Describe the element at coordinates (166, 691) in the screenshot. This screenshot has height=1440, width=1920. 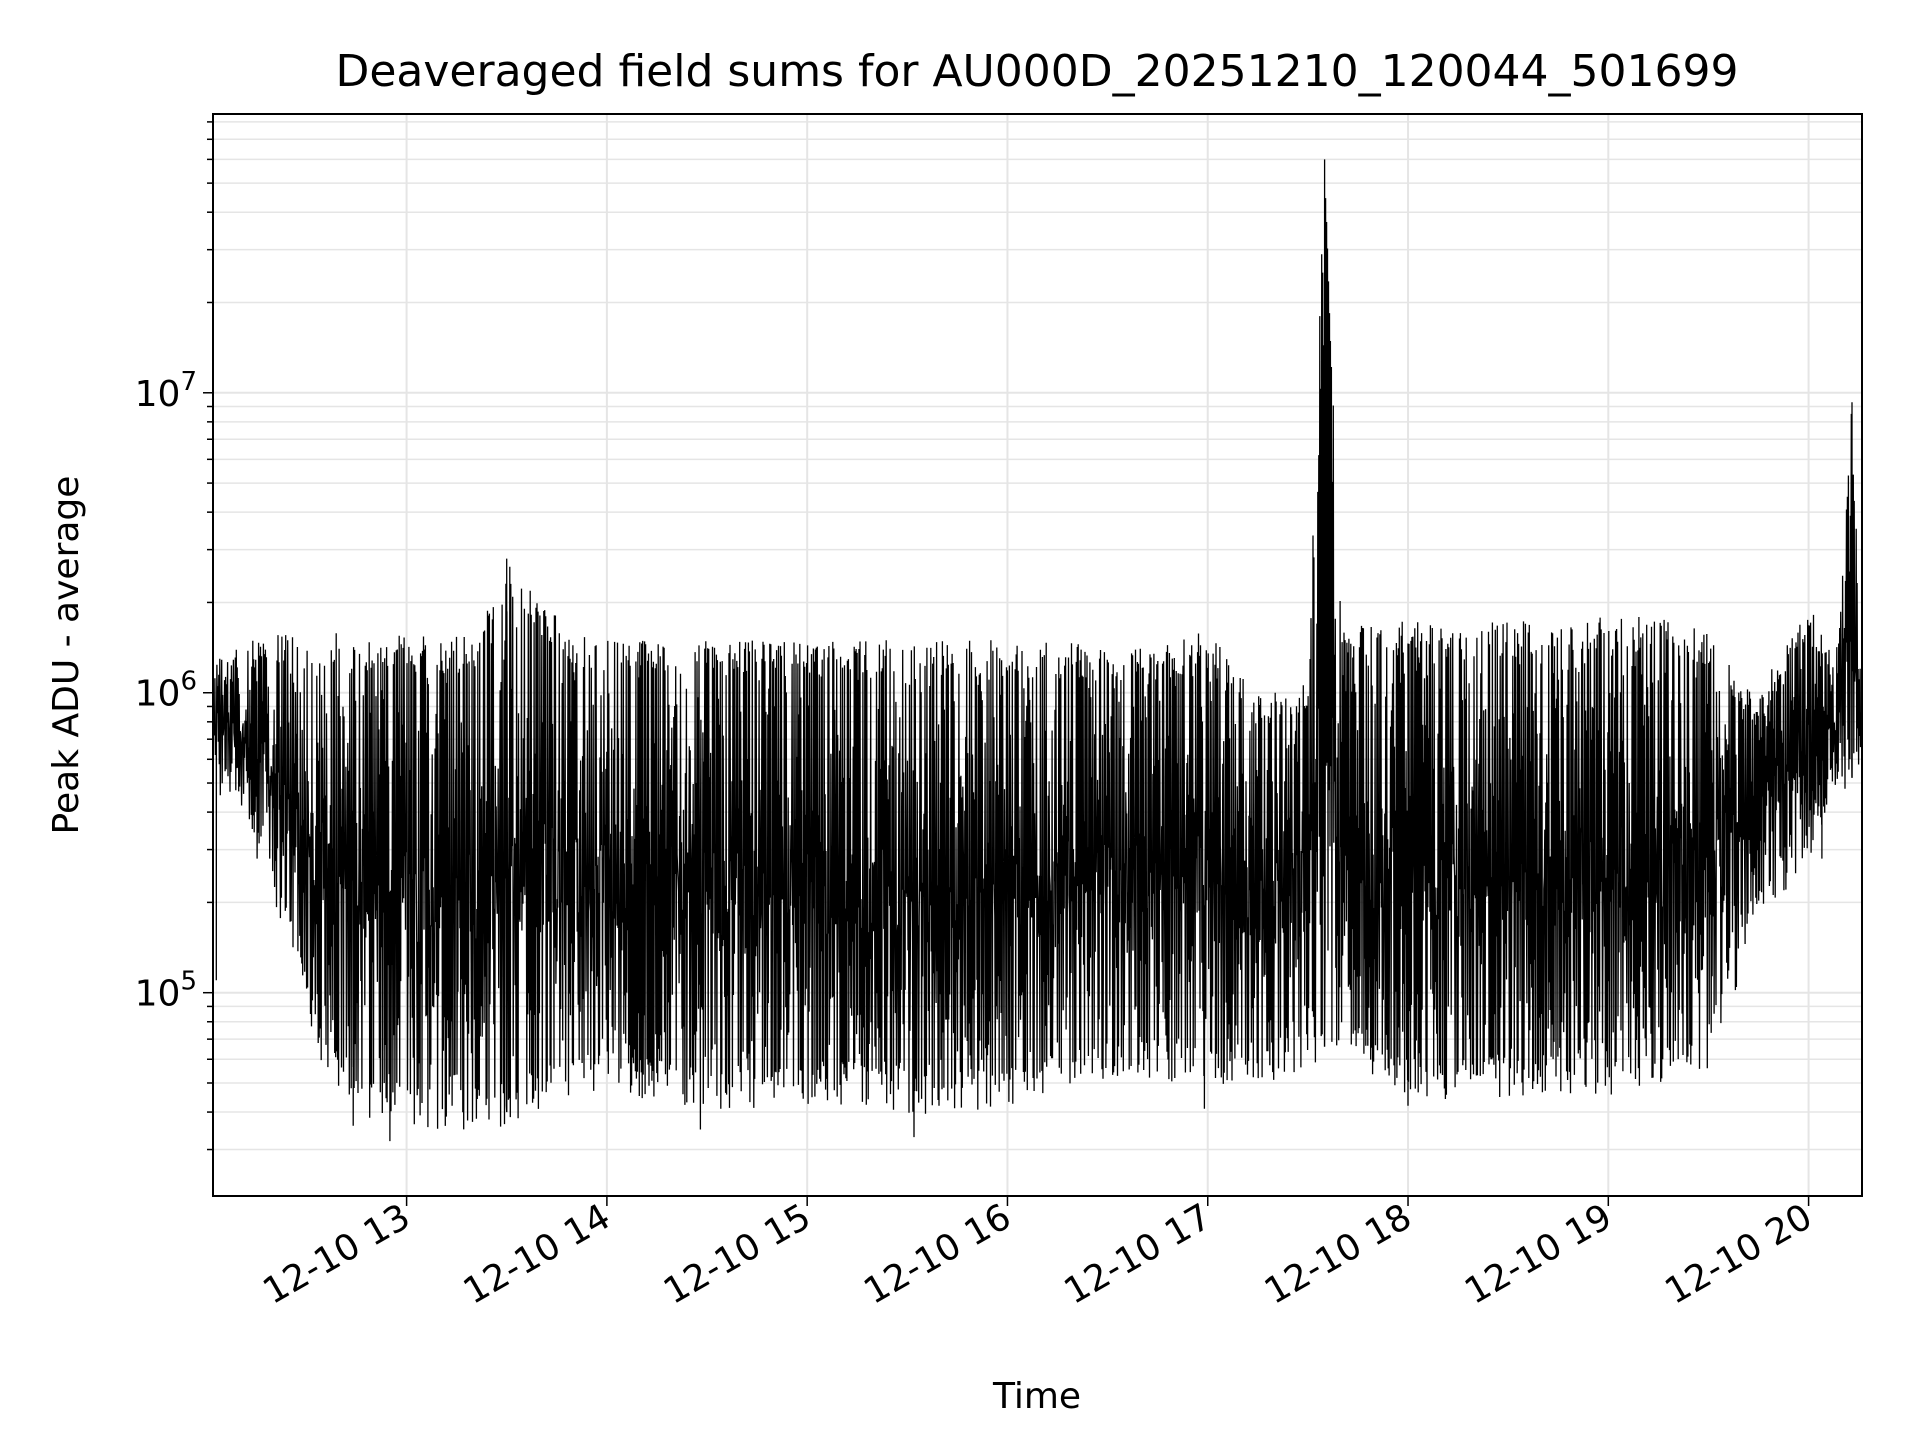
I see `y-tick-label: 10⁶` at that location.